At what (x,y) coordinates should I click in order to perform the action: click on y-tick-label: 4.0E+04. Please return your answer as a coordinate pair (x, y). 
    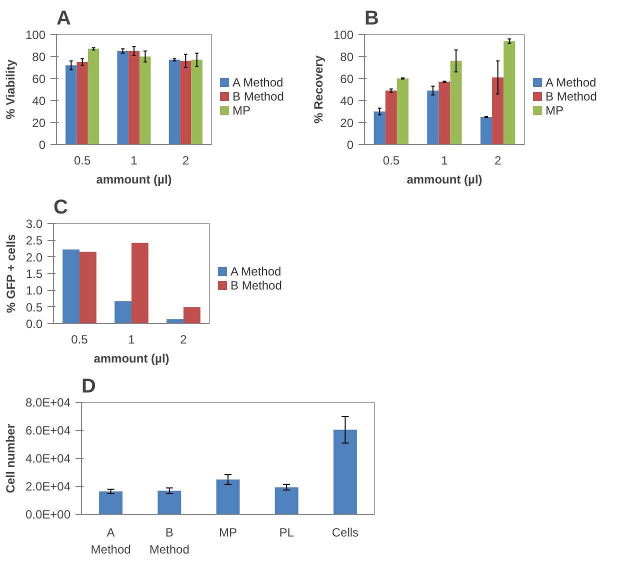
    Looking at the image, I should click on (48, 459).